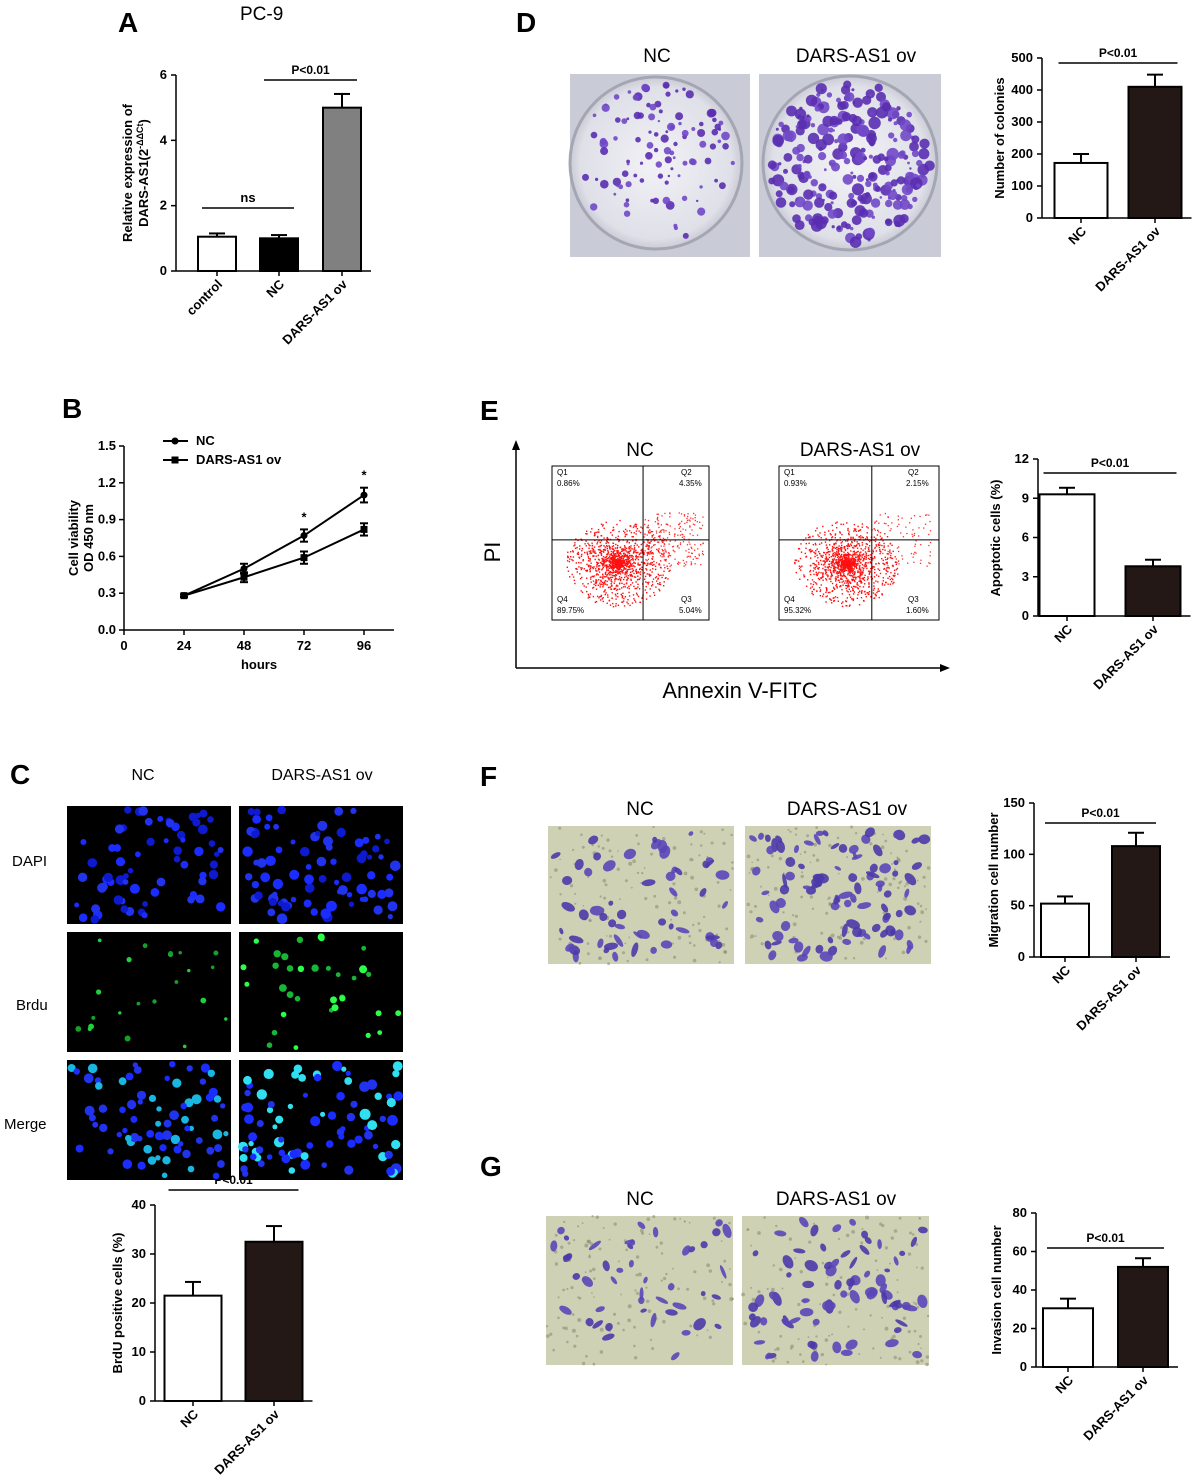 The width and height of the screenshot is (1200, 1484). Describe the element at coordinates (1100, 813) in the screenshot. I see `significance-label: P<0.01` at that location.